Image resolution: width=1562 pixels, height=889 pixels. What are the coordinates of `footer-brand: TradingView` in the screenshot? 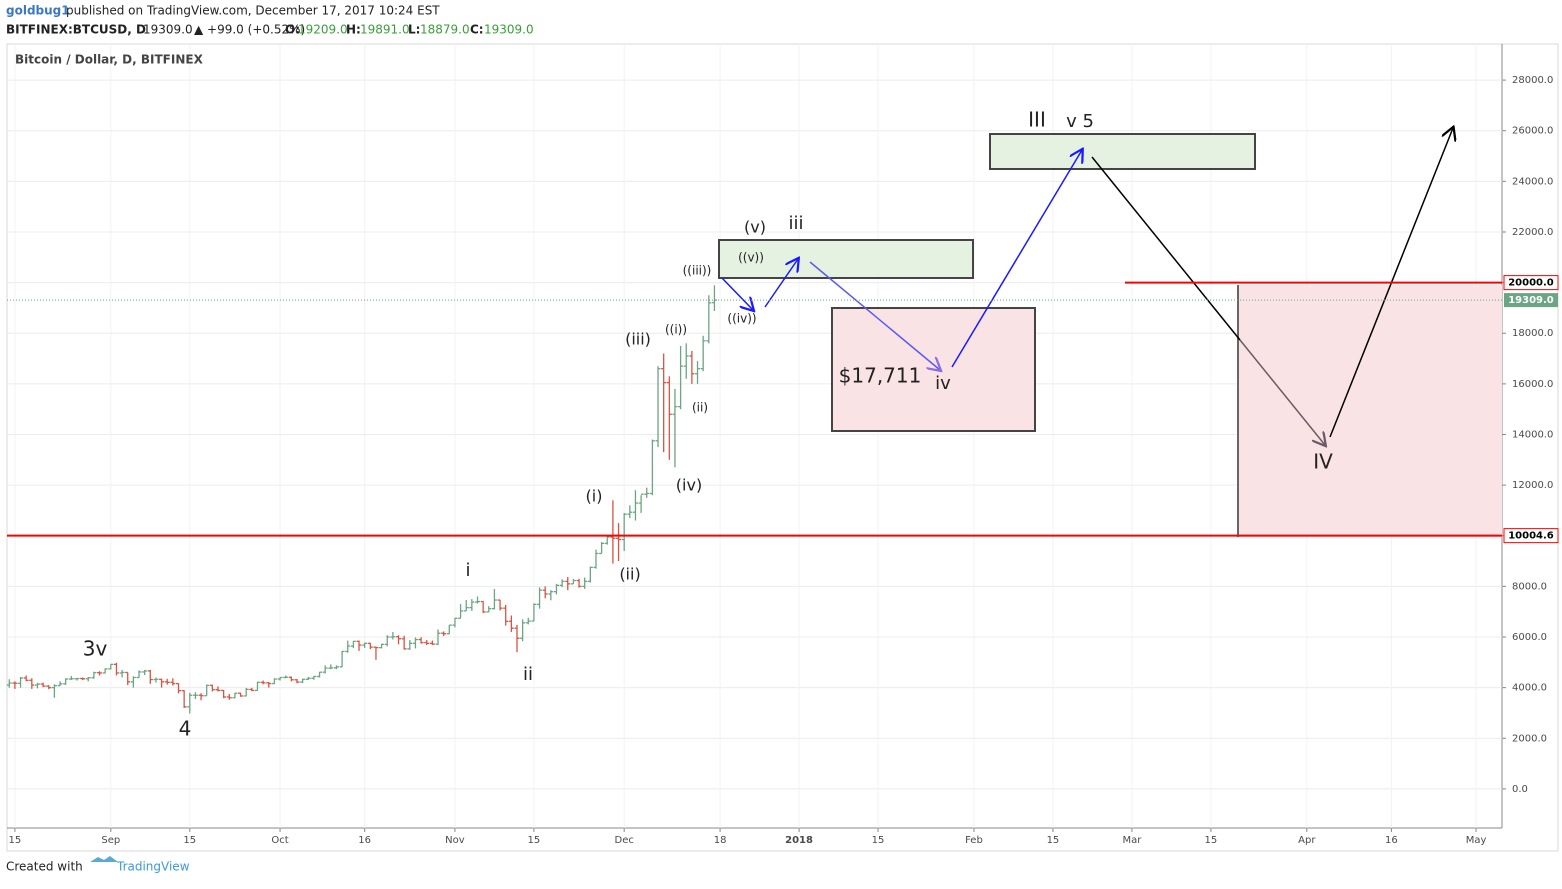 It's located at (153, 867).